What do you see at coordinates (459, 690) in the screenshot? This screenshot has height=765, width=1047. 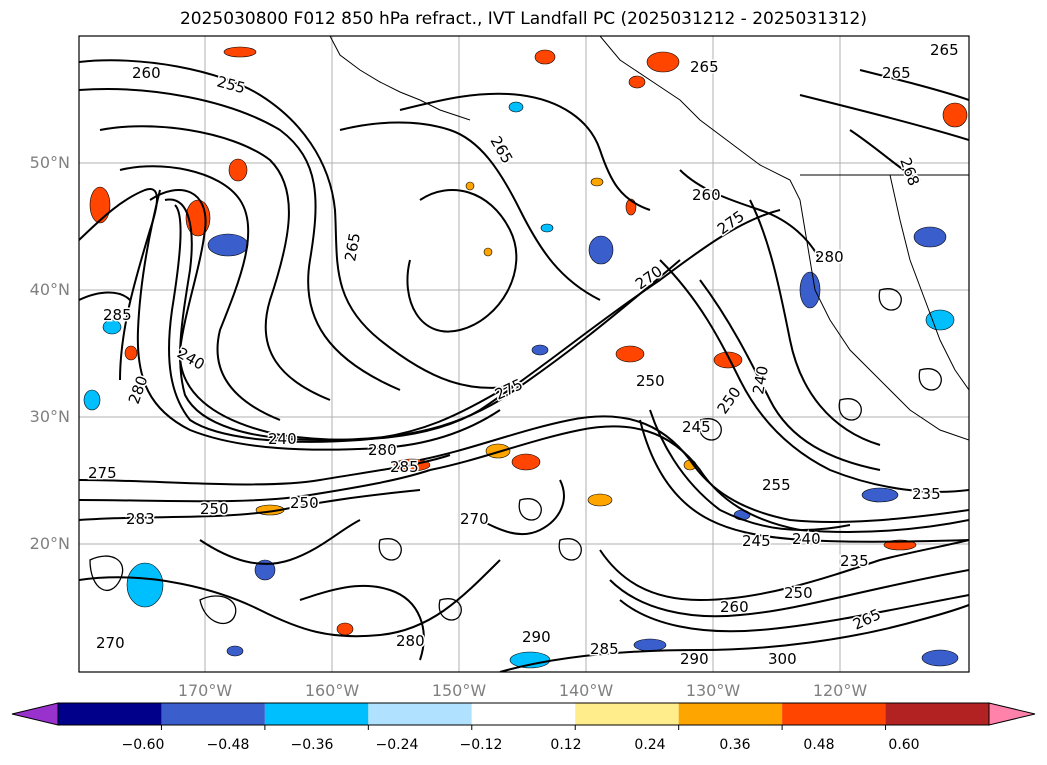 I see `lon-label-150w: 150°W` at bounding box center [459, 690].